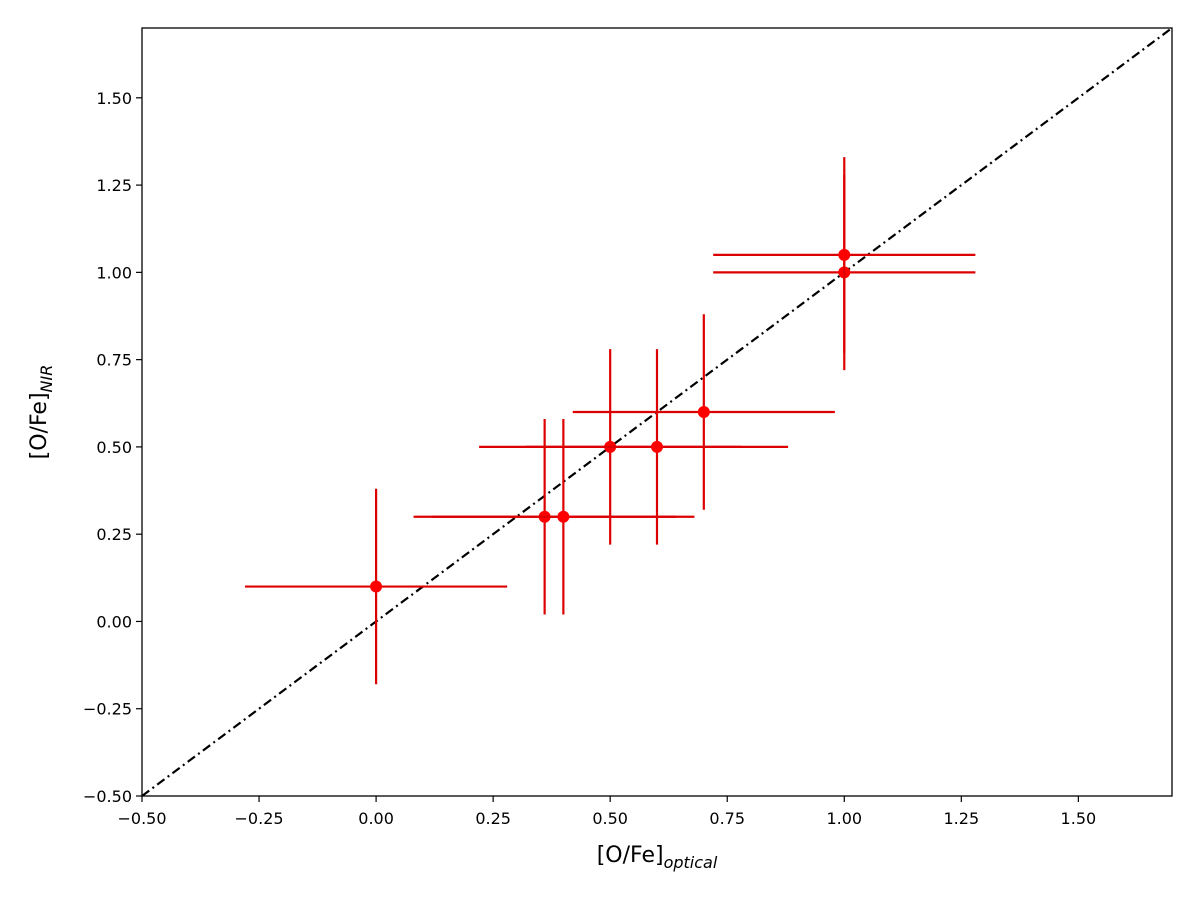 The image size is (1200, 900). Describe the element at coordinates (114, 534) in the screenshot. I see `y-tick-label: 0.25` at that location.